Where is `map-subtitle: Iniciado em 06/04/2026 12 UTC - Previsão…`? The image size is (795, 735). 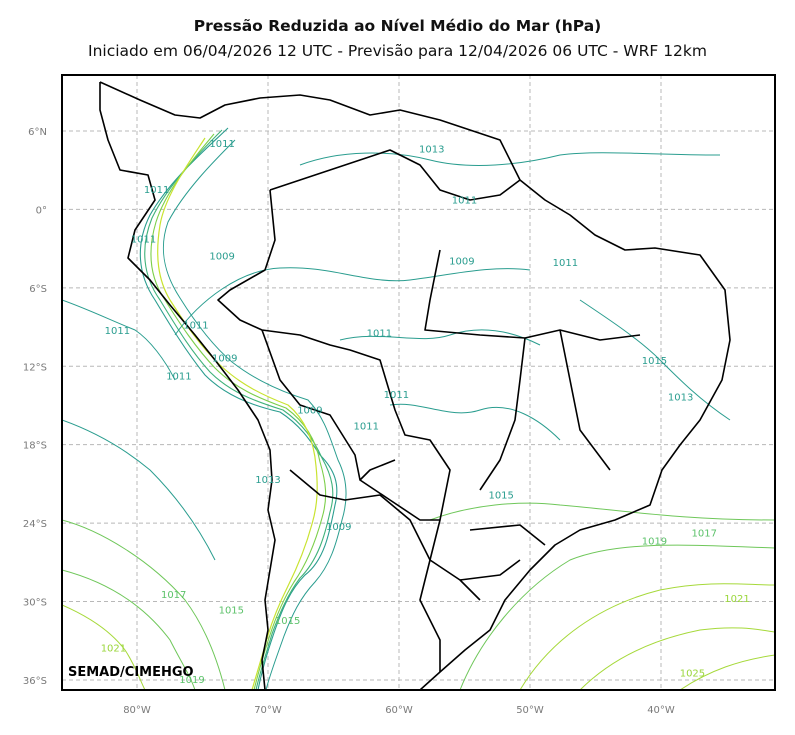 map-subtitle: Iniciado em 06/04/2026 12 UTC - Previsão… is located at coordinates (397, 51).